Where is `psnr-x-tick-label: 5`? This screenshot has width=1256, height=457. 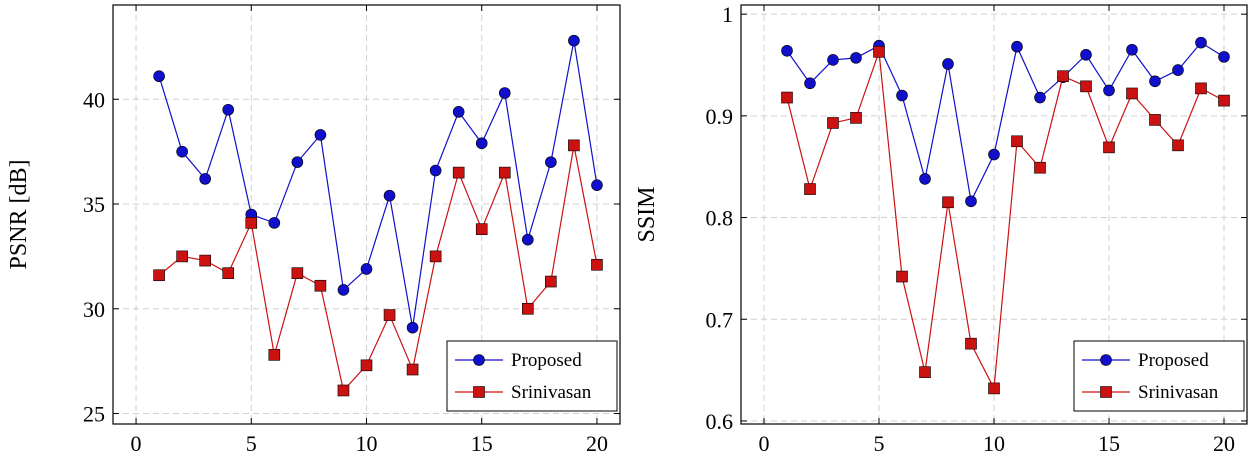
psnr-x-tick-label: 5 is located at coordinates (251, 443).